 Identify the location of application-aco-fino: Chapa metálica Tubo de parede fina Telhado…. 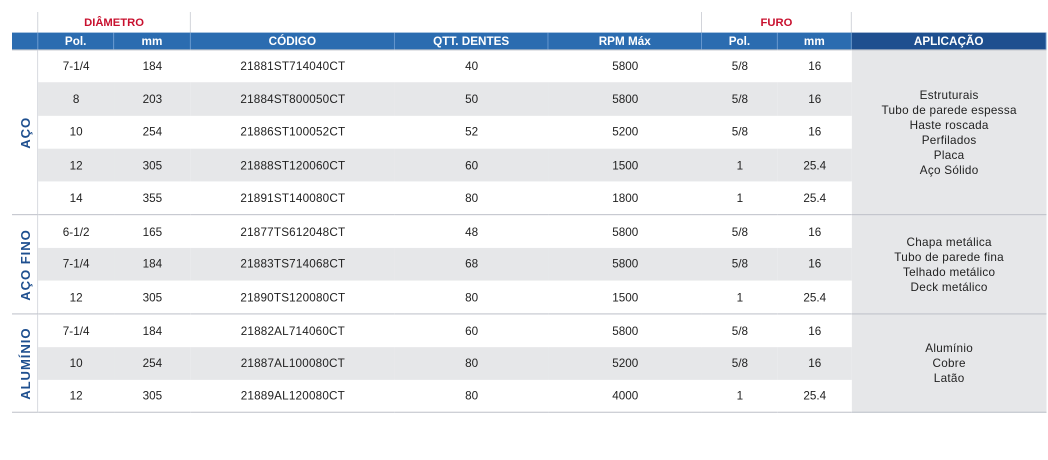
(949, 264).